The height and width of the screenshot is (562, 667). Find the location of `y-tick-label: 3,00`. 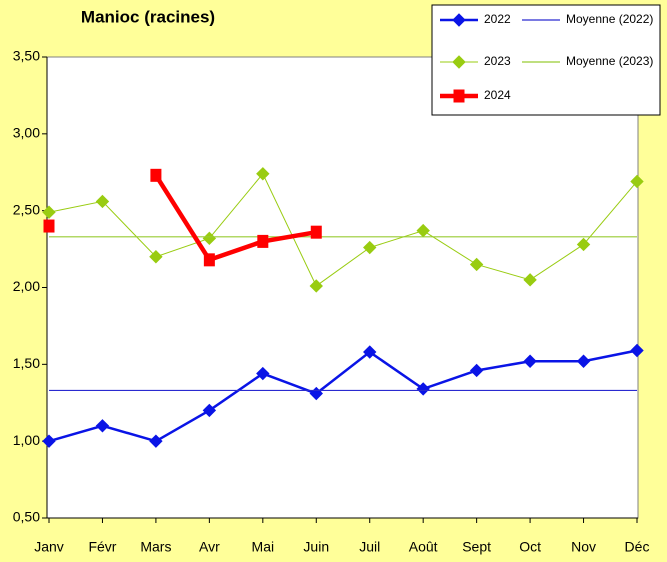

y-tick-label: 3,00 is located at coordinates (26, 133).